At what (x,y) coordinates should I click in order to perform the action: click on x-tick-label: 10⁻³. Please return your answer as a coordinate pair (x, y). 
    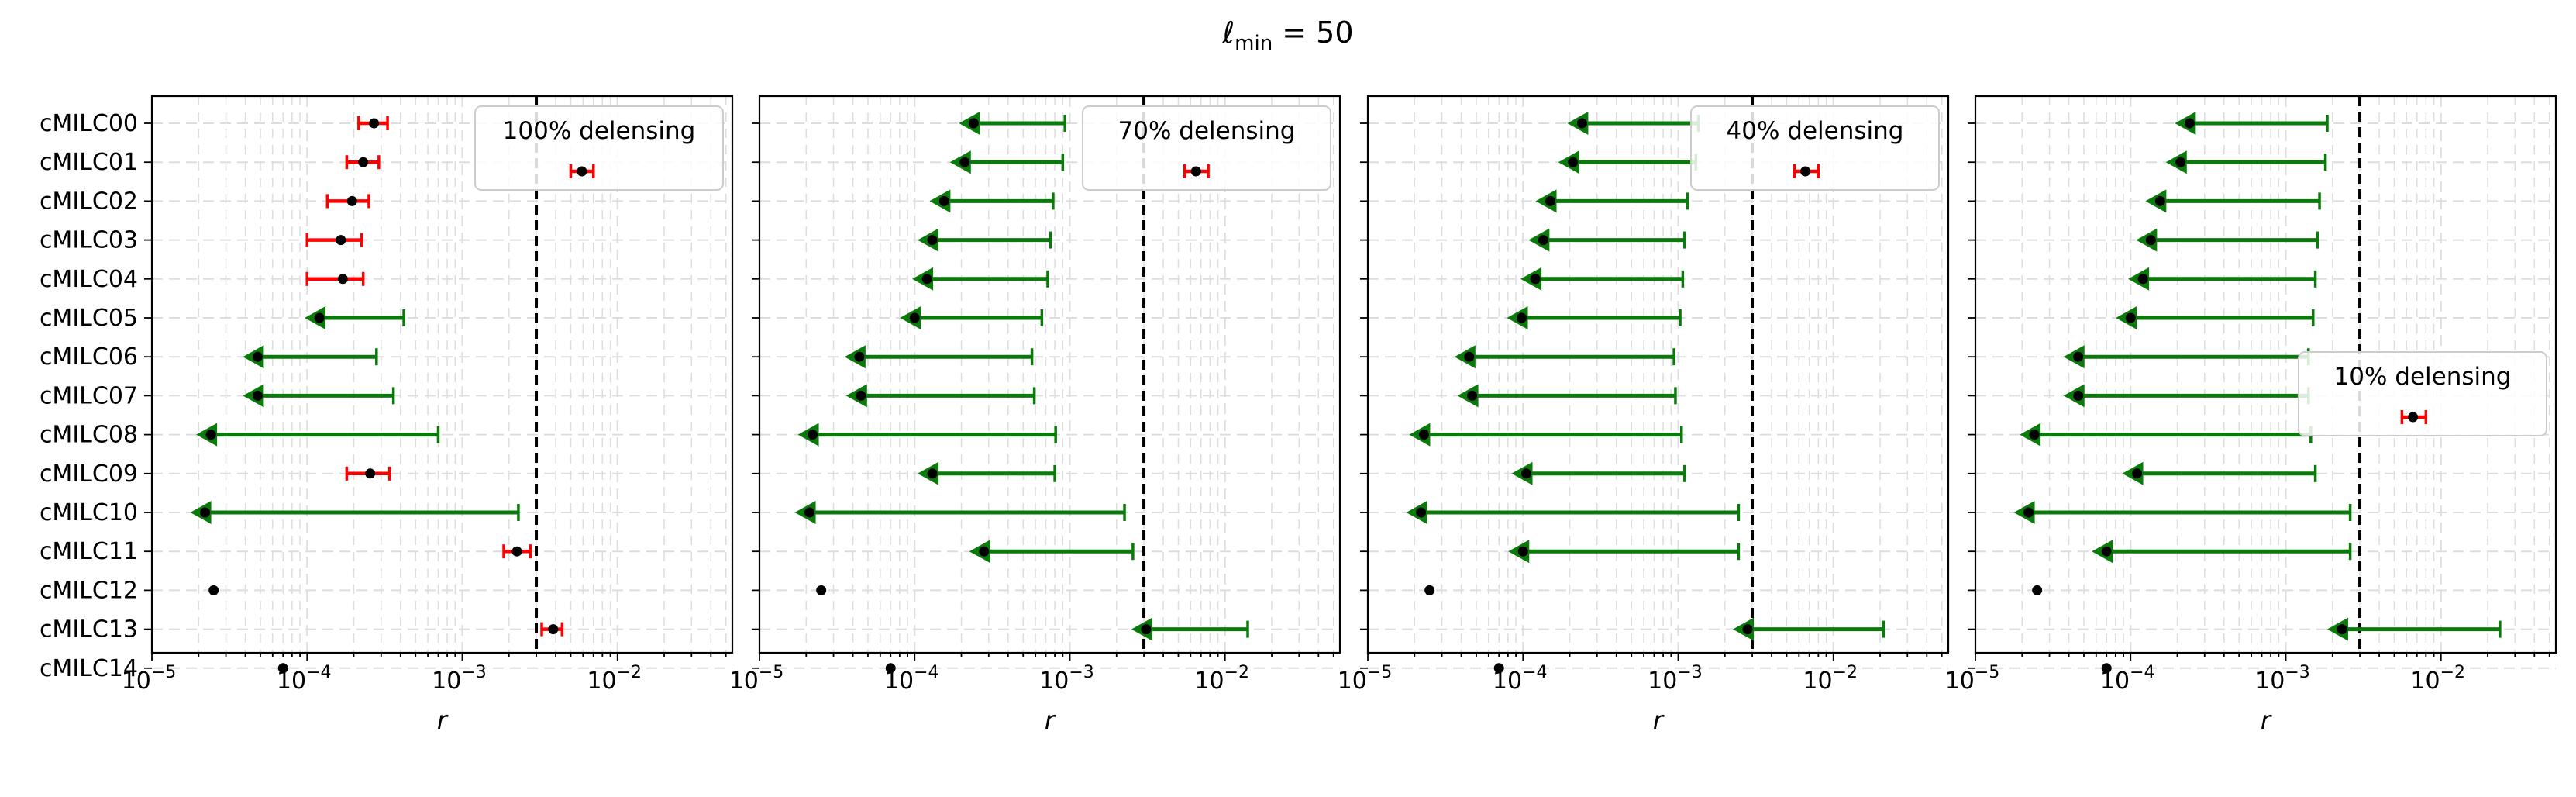
    Looking at the image, I should click on (459, 679).